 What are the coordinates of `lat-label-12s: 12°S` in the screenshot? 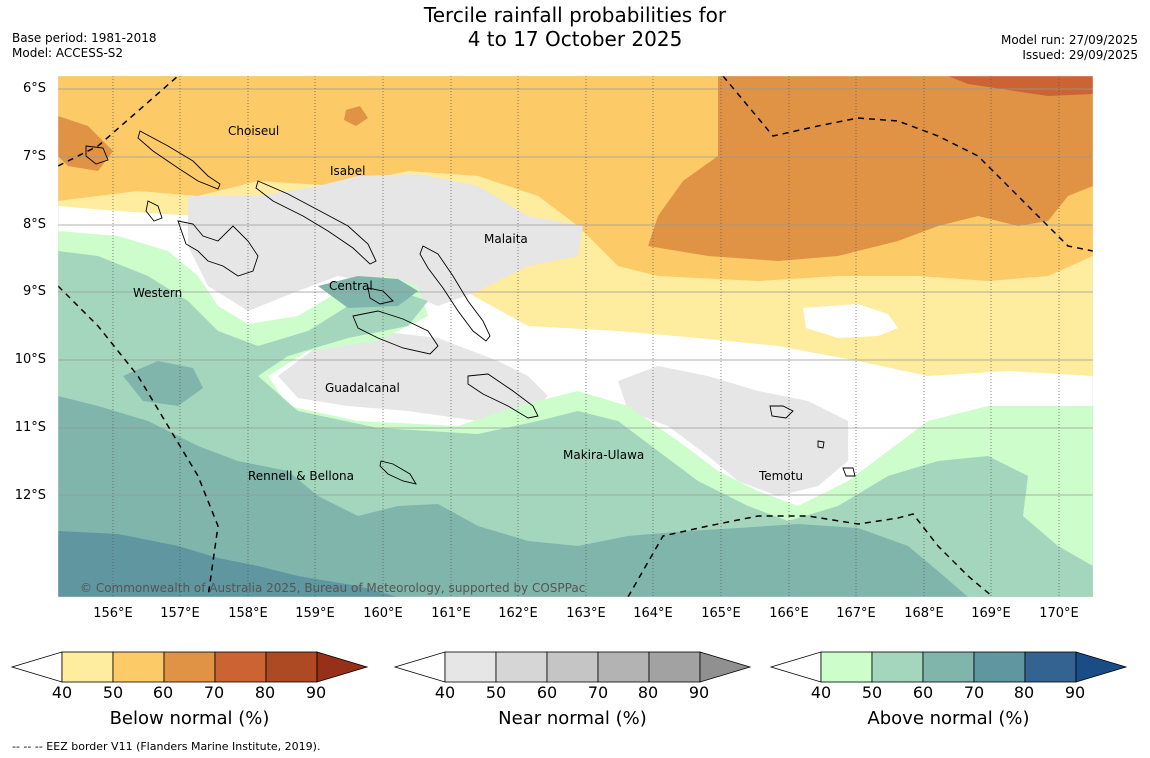 It's located at (30, 495).